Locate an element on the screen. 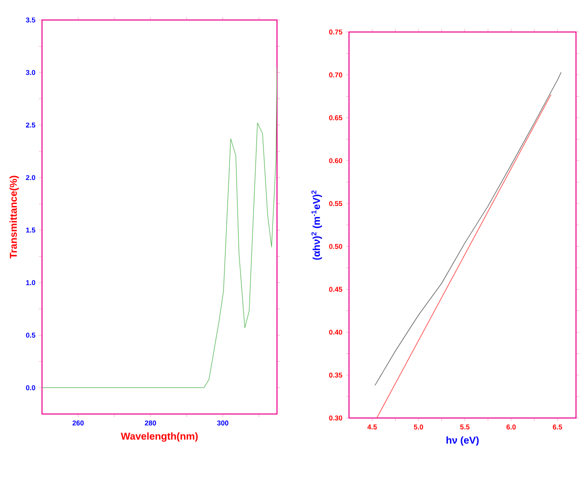  x-axis-title: hν (eV) is located at coordinates (462, 441).